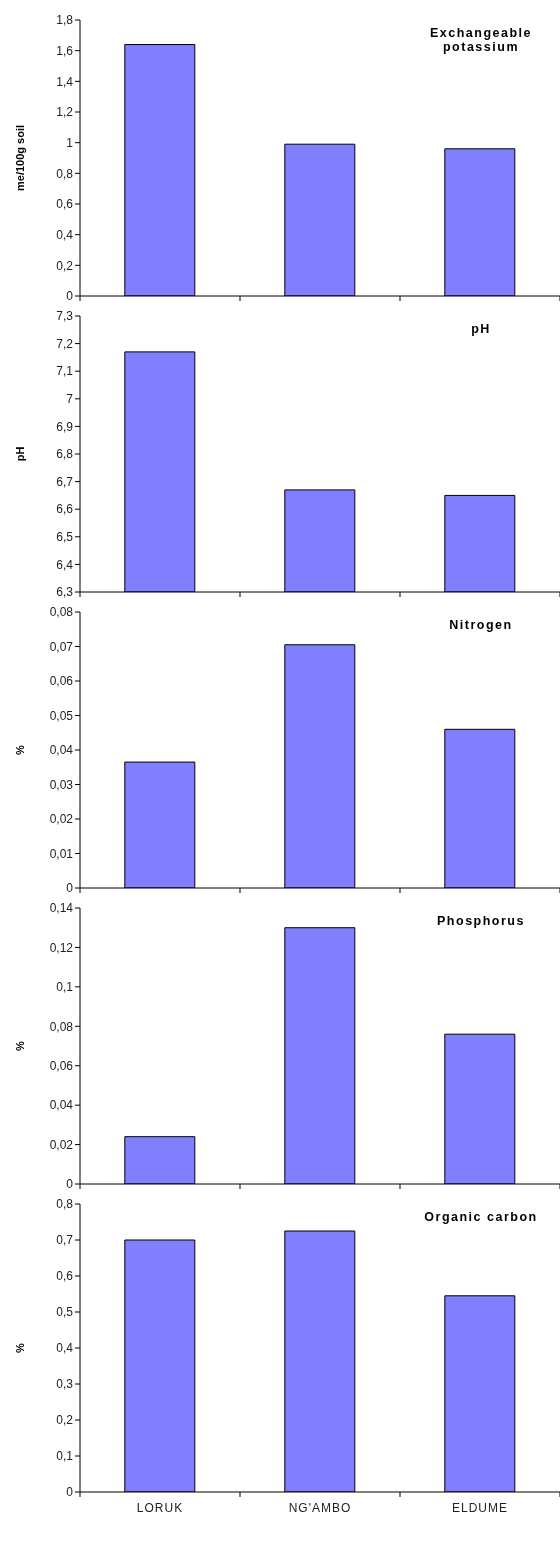  I want to click on y-tick-label: 1, so click(70, 142).